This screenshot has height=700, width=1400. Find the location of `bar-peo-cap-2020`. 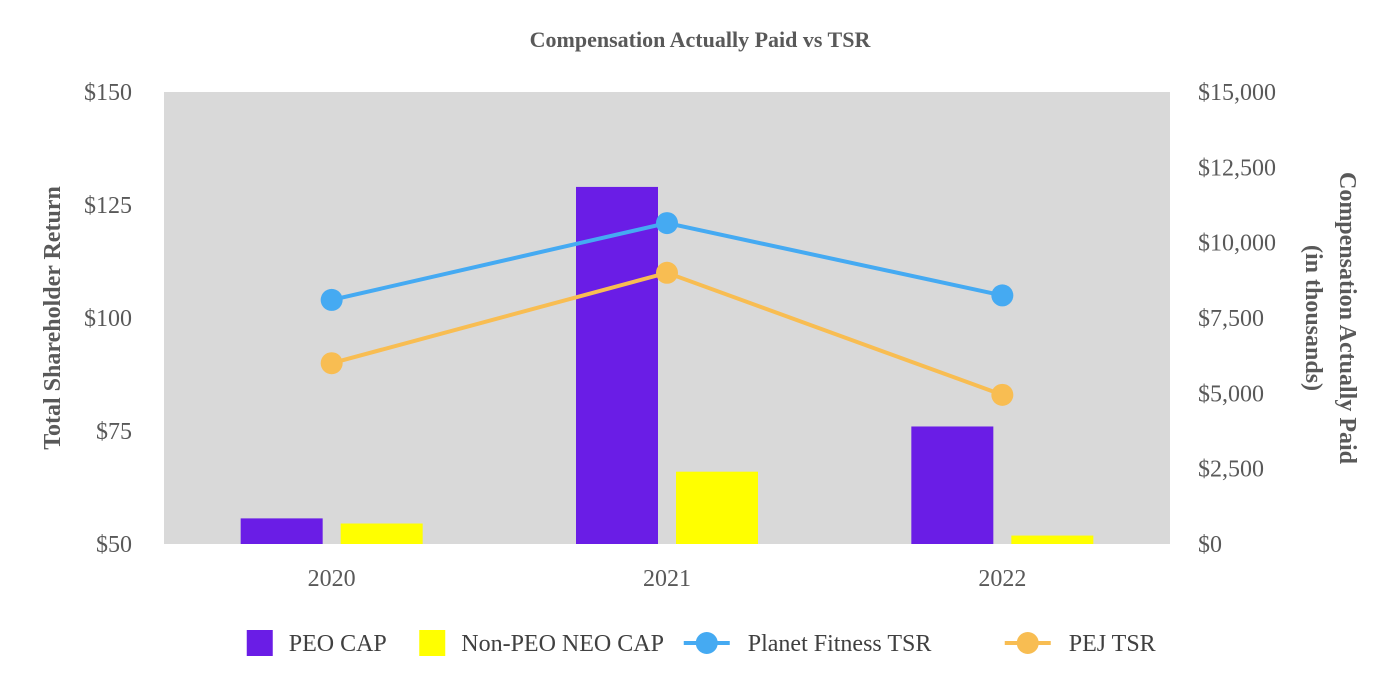

bar-peo-cap-2020 is located at coordinates (281, 531).